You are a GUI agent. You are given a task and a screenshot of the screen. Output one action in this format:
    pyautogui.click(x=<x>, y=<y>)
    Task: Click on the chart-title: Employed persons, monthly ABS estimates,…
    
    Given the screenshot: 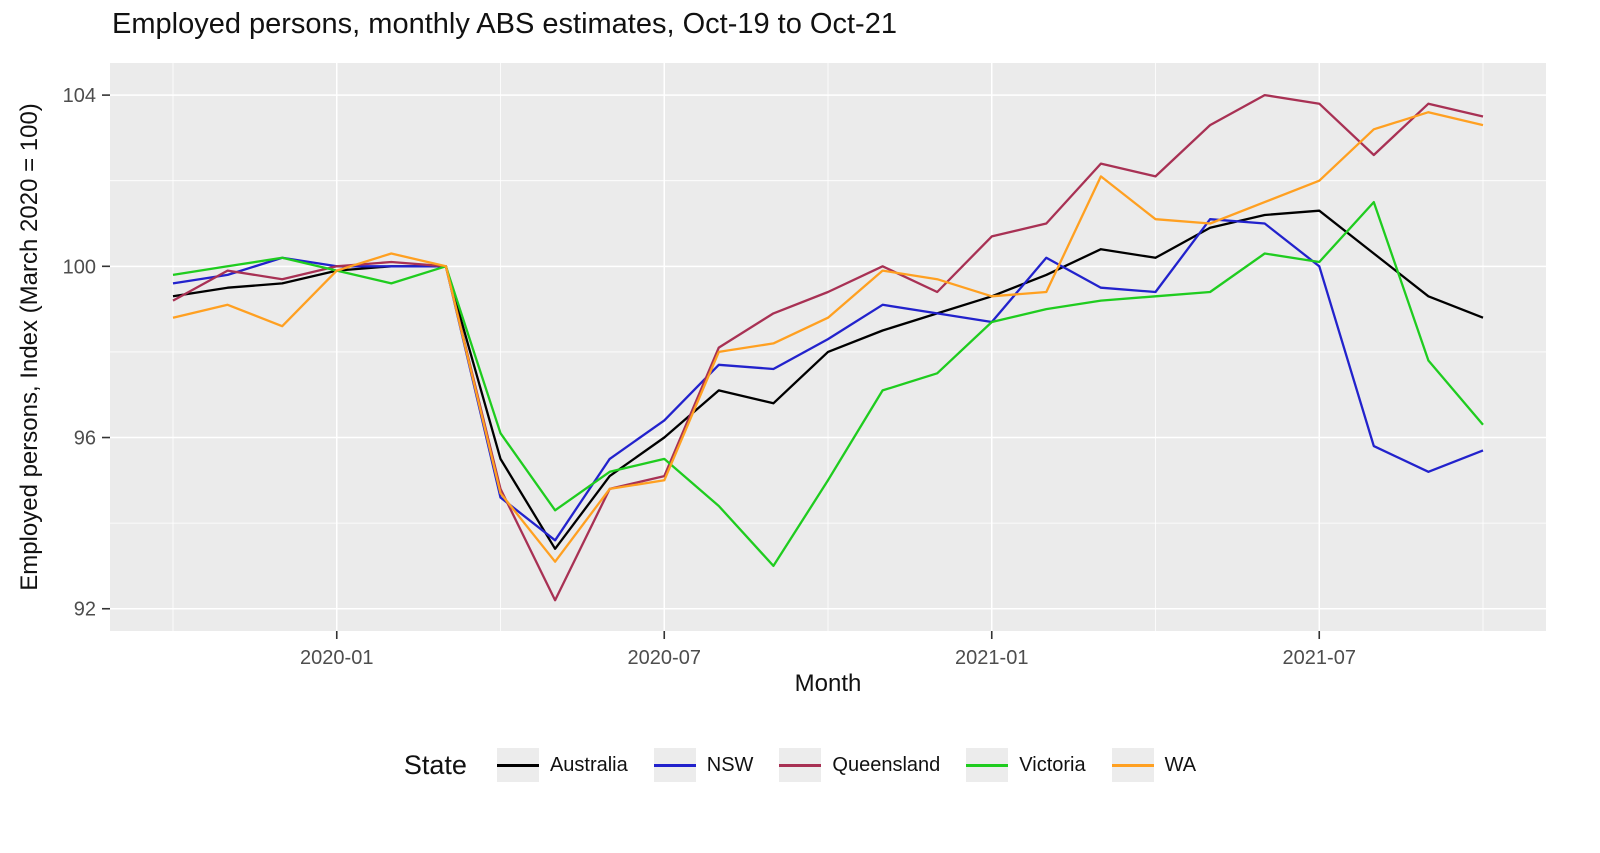 What is the action you would take?
    pyautogui.click(x=504, y=24)
    